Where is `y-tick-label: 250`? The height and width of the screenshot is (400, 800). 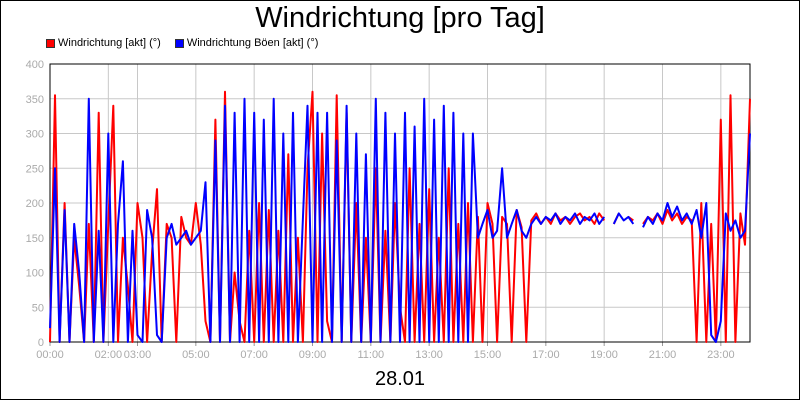 y-tick-label: 250 is located at coordinates (35, 169).